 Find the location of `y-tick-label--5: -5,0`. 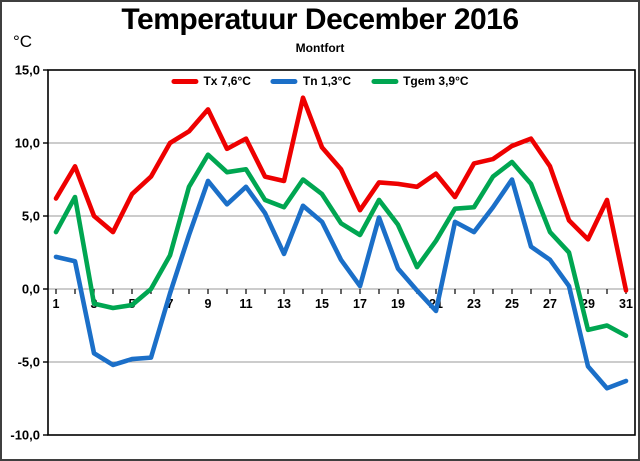

y-tick-label--5: -5,0 is located at coordinates (29, 362).